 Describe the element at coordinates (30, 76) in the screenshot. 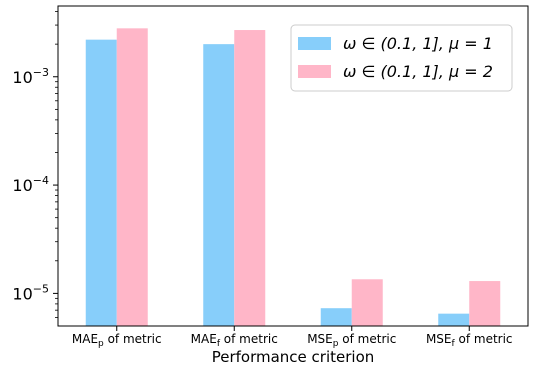

I see `y-tick-label-3: 10⁻³` at that location.